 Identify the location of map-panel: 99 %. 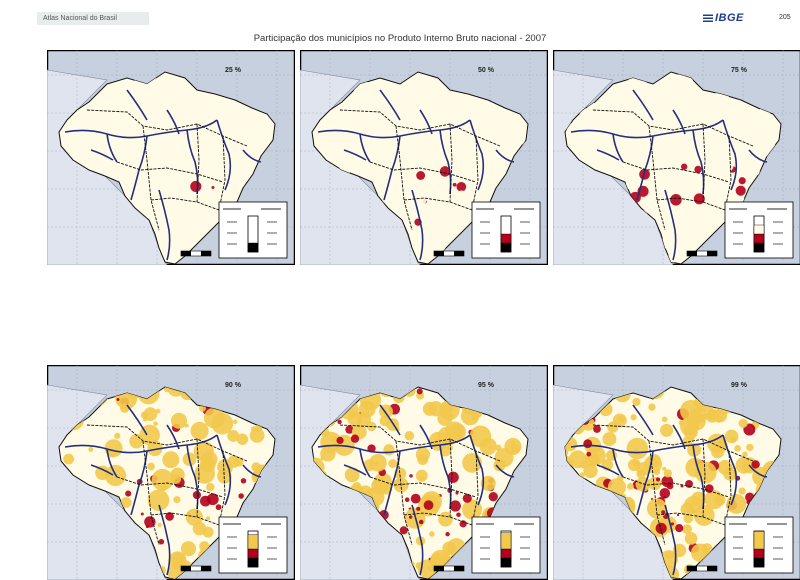
(676, 472).